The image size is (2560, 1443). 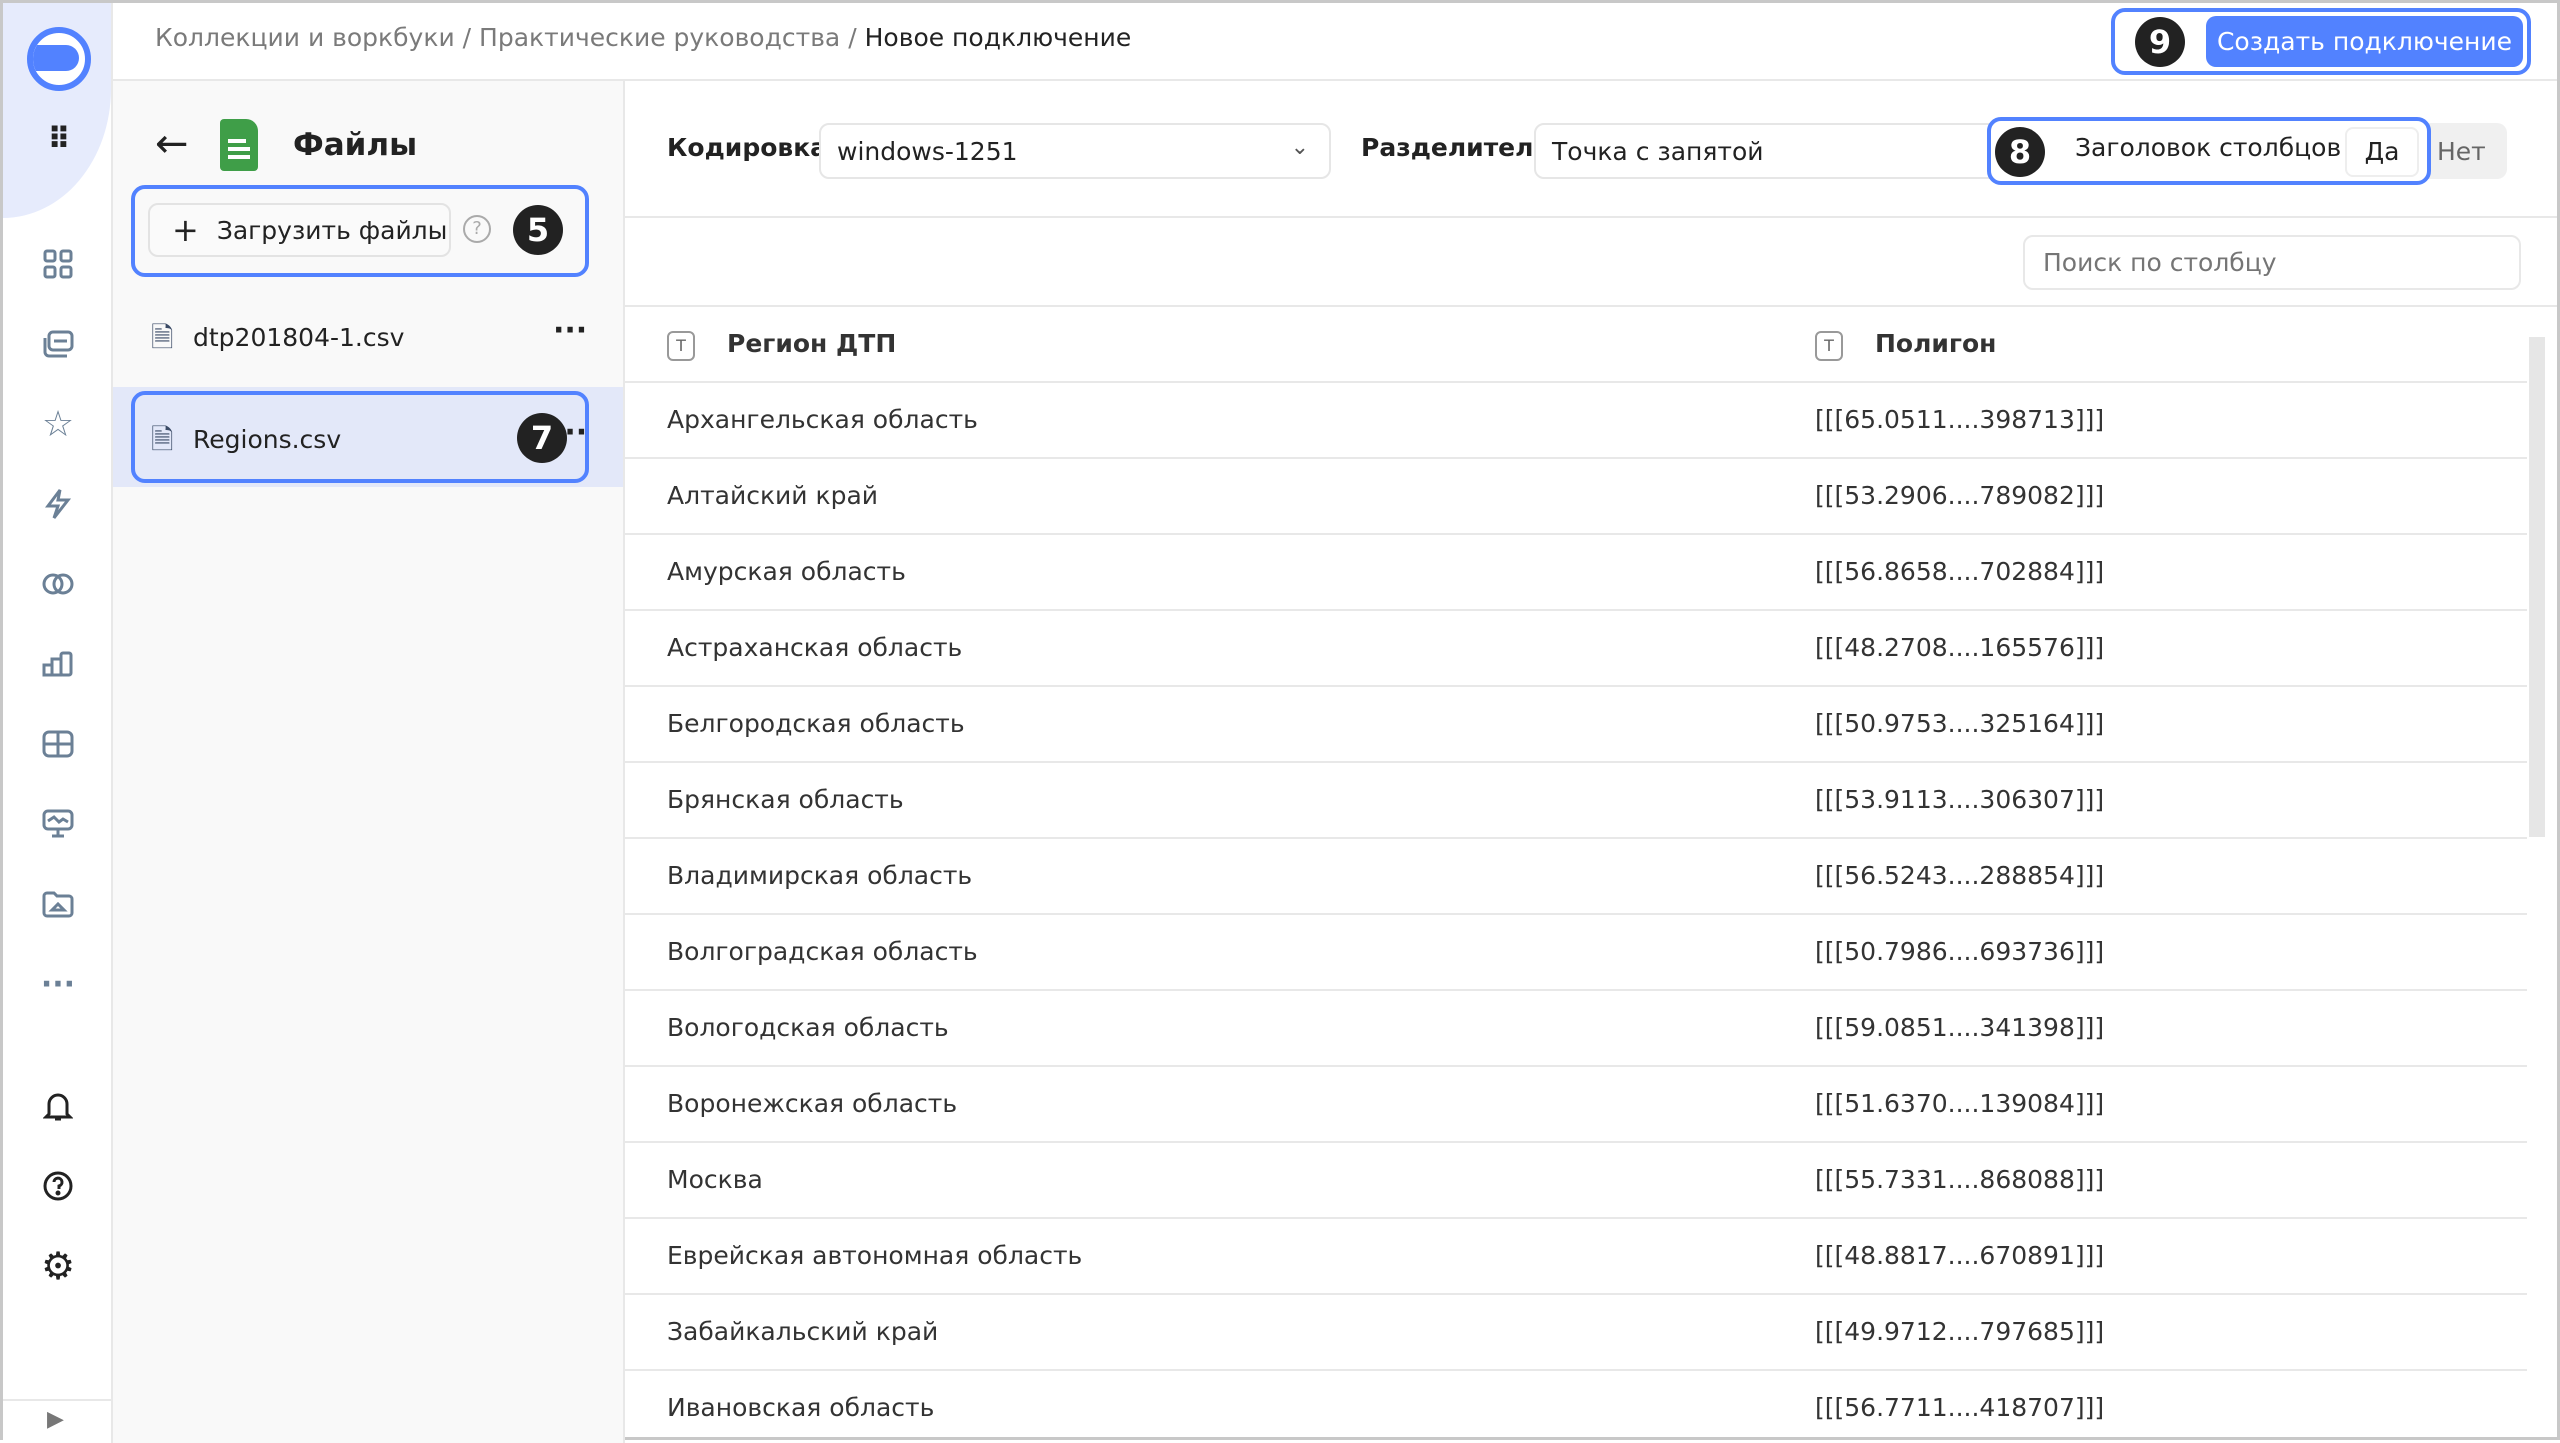 I want to click on back-arrow-icon: ←, so click(x=172, y=144).